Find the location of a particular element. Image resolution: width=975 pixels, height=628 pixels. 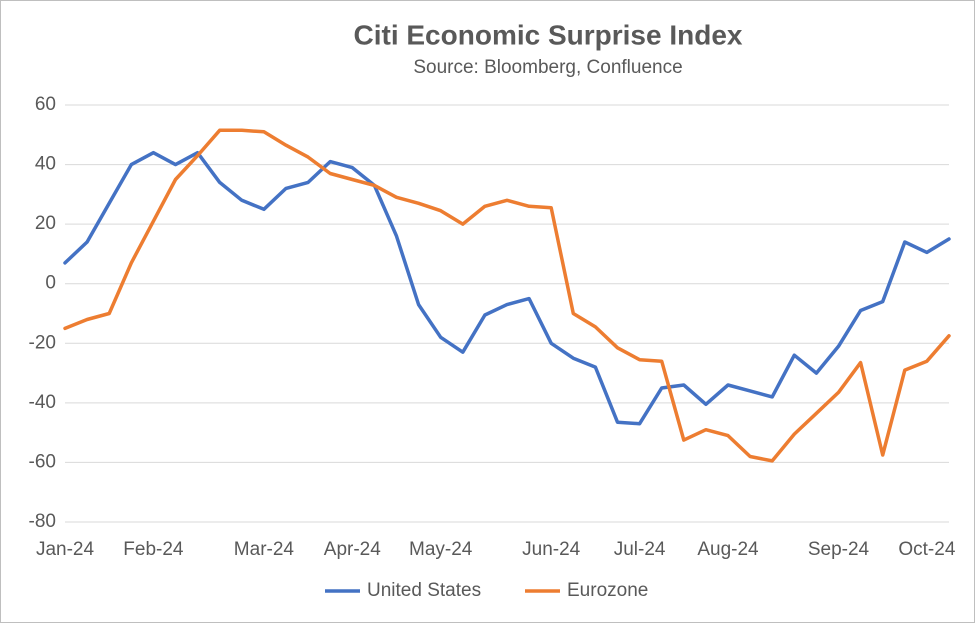

x-tick-label: Jul-24 is located at coordinates (640, 549).